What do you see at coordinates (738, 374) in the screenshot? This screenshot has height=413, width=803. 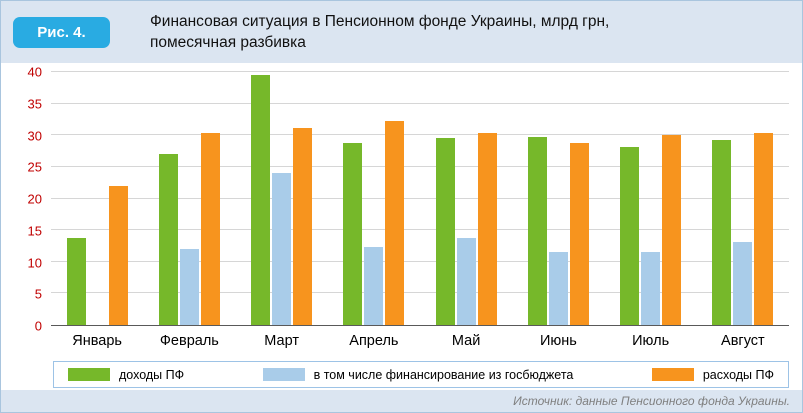 I see `legend-label: расходы ПФ` at bounding box center [738, 374].